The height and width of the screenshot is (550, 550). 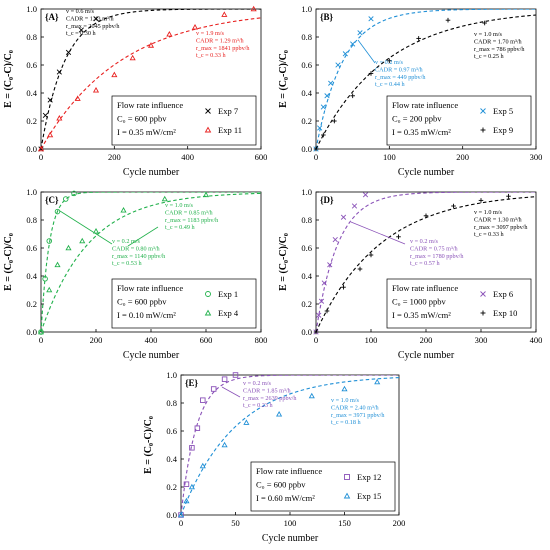 I want to click on x-tick-label: 100, so click(x=389, y=157).